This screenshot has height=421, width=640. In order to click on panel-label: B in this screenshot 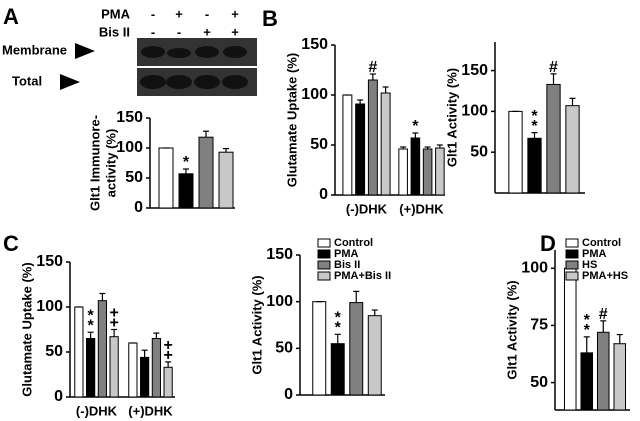, I will do `click(270, 18)`.